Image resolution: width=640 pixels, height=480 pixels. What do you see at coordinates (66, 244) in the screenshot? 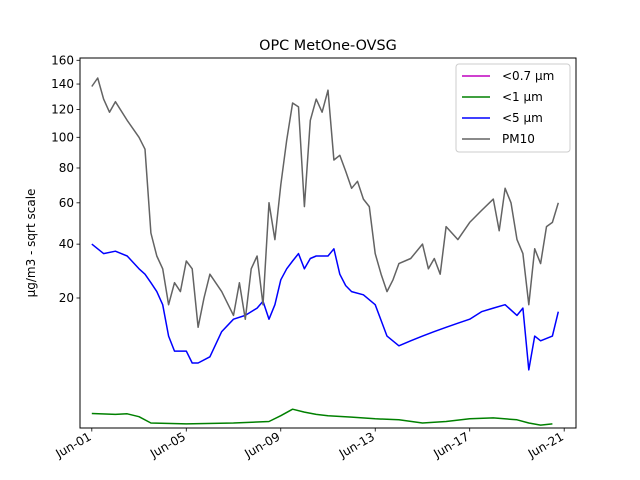
I see `y-tick-label: 40` at bounding box center [66, 244].